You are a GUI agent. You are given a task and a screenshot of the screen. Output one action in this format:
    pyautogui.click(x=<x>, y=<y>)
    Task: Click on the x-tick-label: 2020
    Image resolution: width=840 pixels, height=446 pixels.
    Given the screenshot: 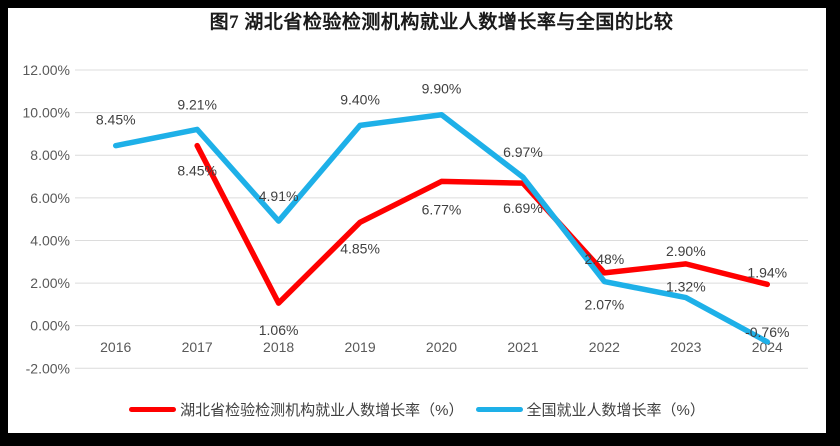 What is the action you would take?
    pyautogui.click(x=441, y=347)
    